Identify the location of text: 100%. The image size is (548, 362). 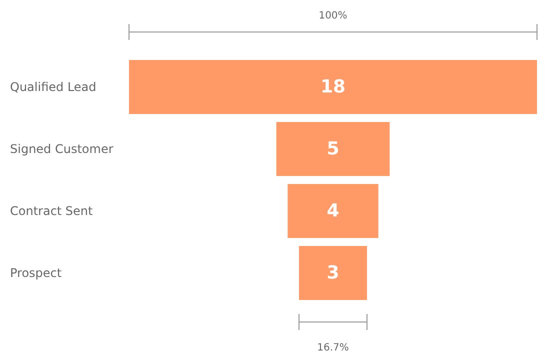
(333, 16).